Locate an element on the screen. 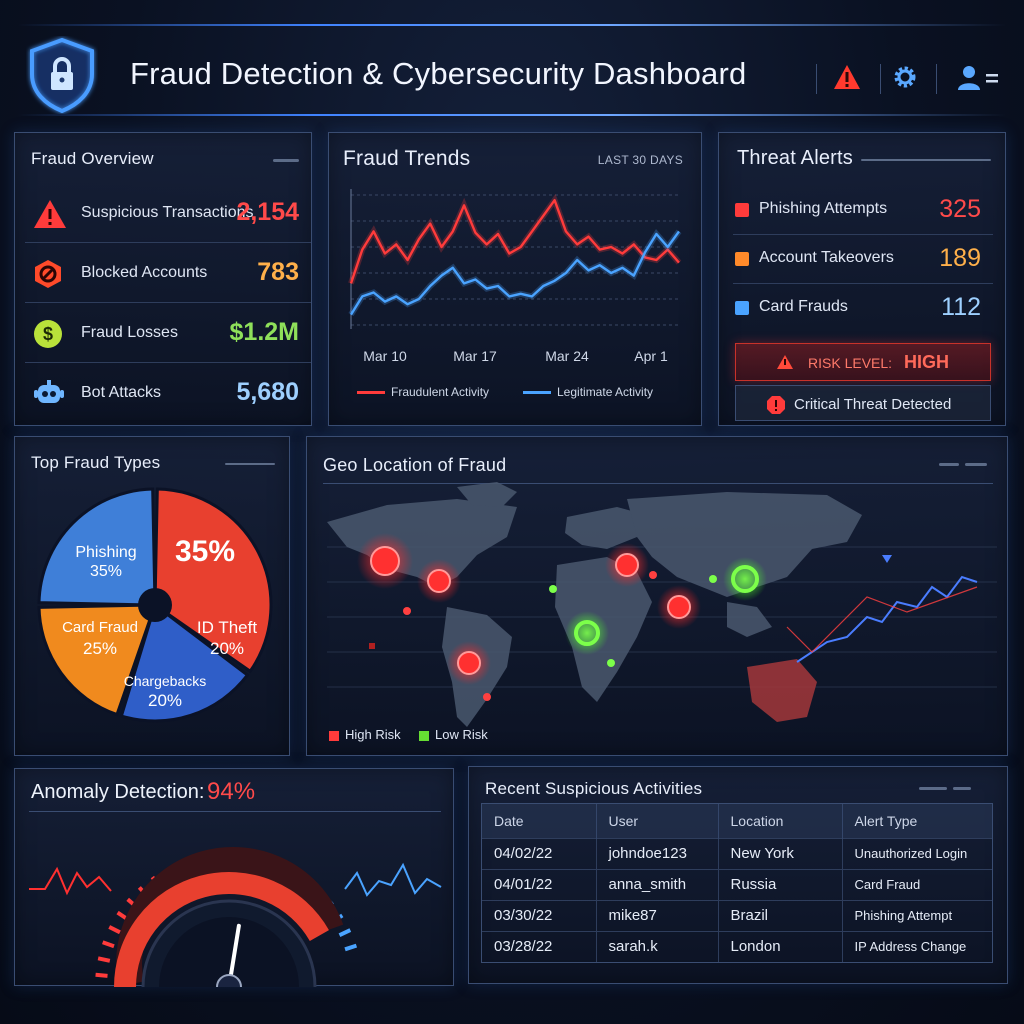 Image resolution: width=1024 pixels, height=1024 pixels. pie-slice-card-fraud is located at coordinates (97, 547).